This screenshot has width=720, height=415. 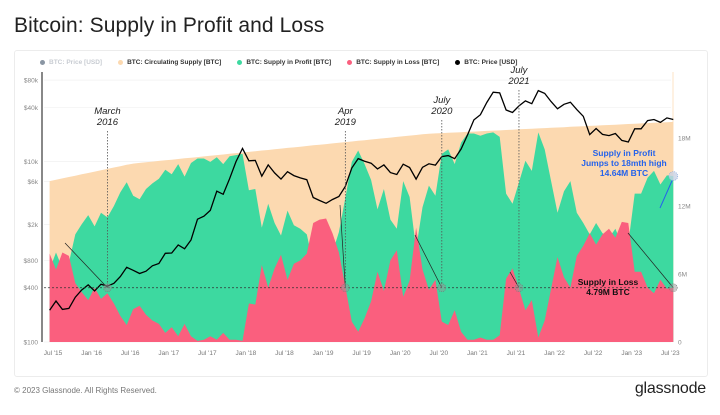 I want to click on x-axis-tick-label: Jan '23, so click(x=631, y=353).